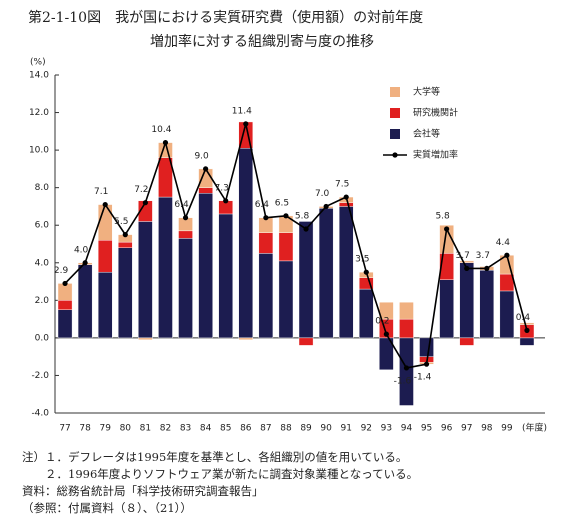  I want to click on y-unit: (%), so click(38, 63).